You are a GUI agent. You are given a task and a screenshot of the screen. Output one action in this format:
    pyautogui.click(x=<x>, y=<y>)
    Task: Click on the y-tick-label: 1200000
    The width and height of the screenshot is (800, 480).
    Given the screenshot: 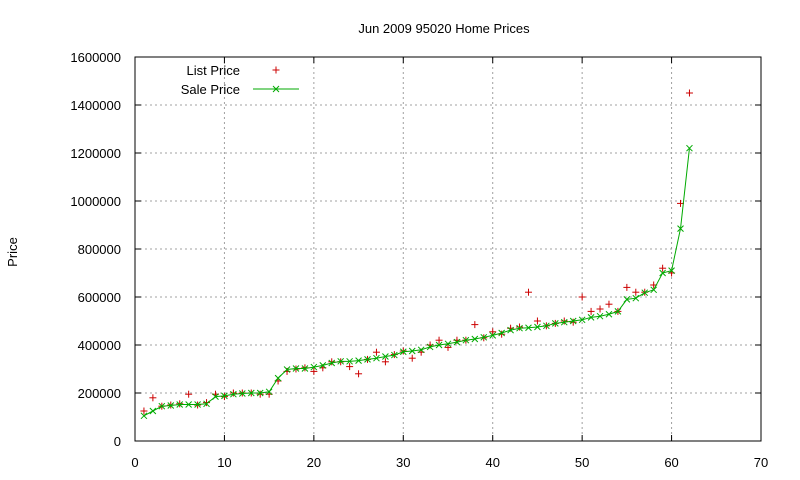 What is the action you would take?
    pyautogui.click(x=95, y=153)
    